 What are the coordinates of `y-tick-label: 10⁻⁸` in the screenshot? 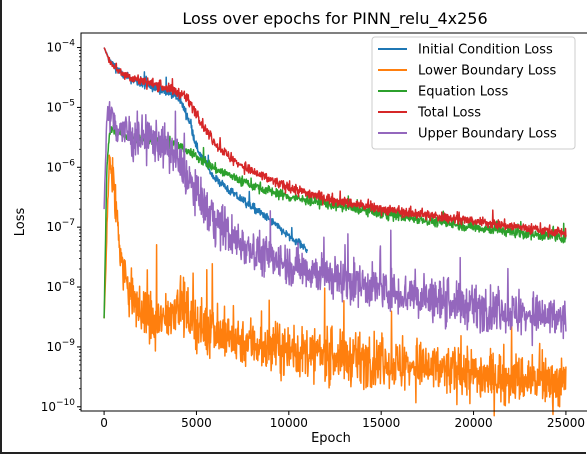 It's located at (60, 286).